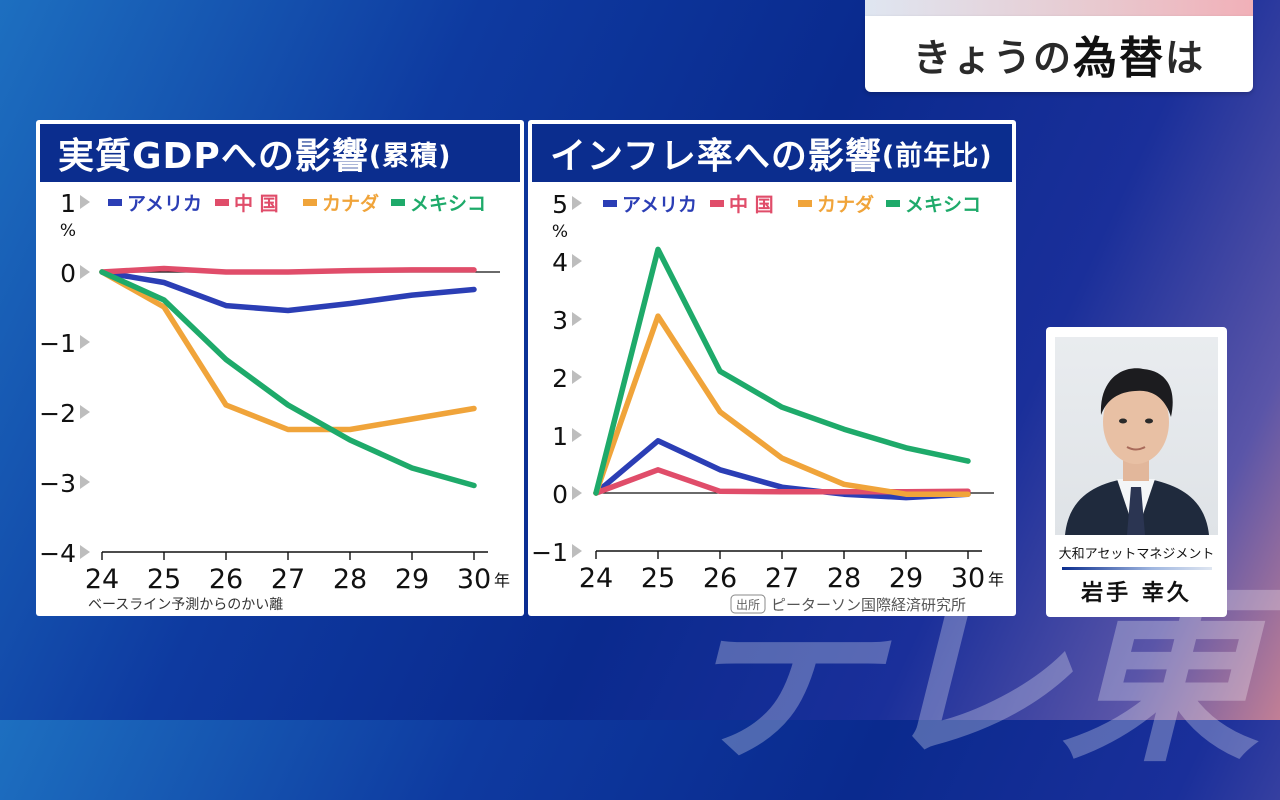 The width and height of the screenshot is (1280, 800). Describe the element at coordinates (410, 156) in the screenshot. I see `gdp-title-paren: (累積)` at that location.